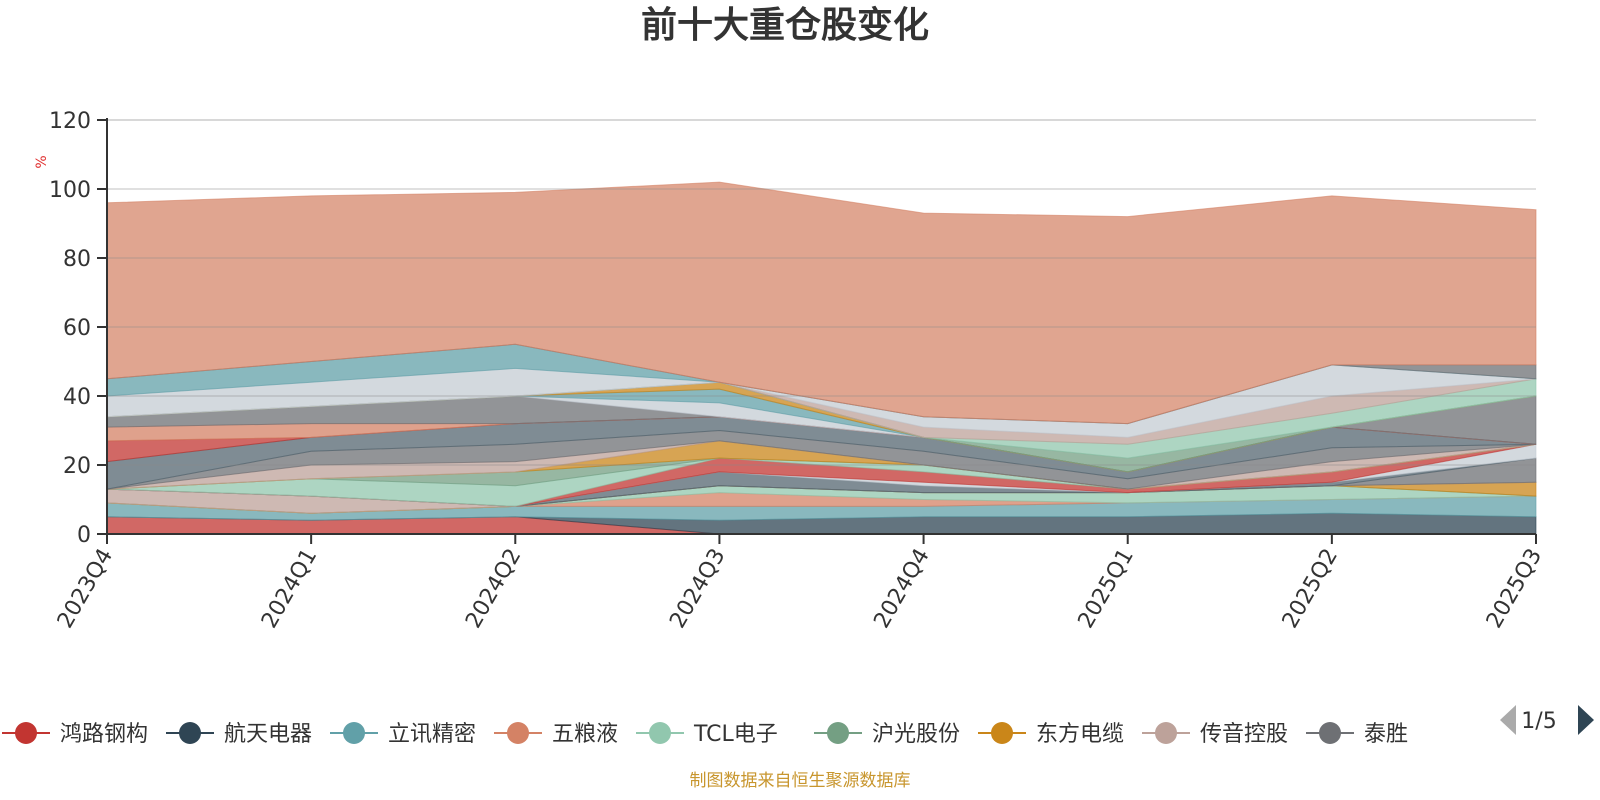 The image size is (1600, 800). I want to click on chevron-left-icon, so click(1508, 720).